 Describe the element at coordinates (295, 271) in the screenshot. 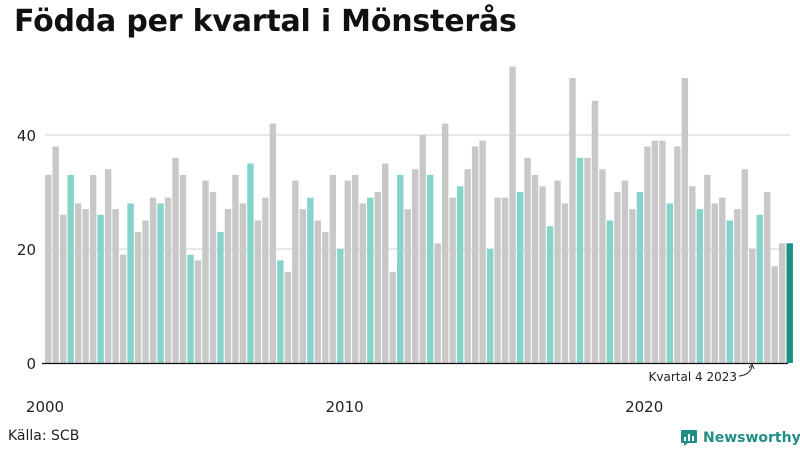

I see `bar-2008-q2` at that location.